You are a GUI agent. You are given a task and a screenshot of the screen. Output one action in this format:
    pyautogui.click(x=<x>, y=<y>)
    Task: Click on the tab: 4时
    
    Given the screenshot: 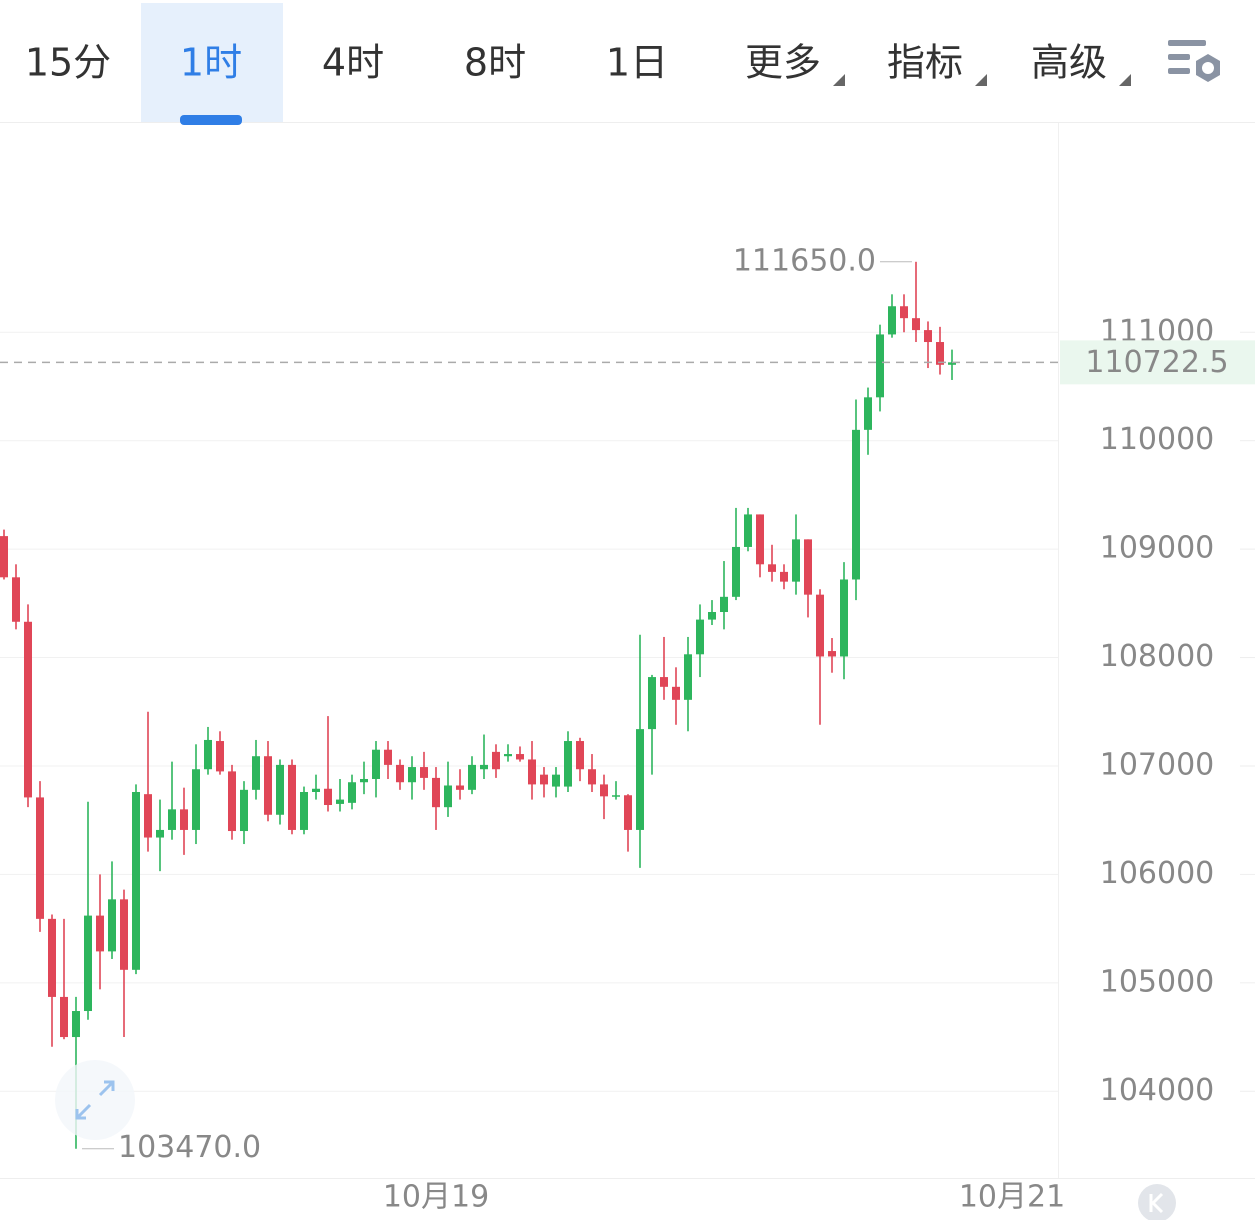 What is the action you would take?
    pyautogui.click(x=353, y=63)
    